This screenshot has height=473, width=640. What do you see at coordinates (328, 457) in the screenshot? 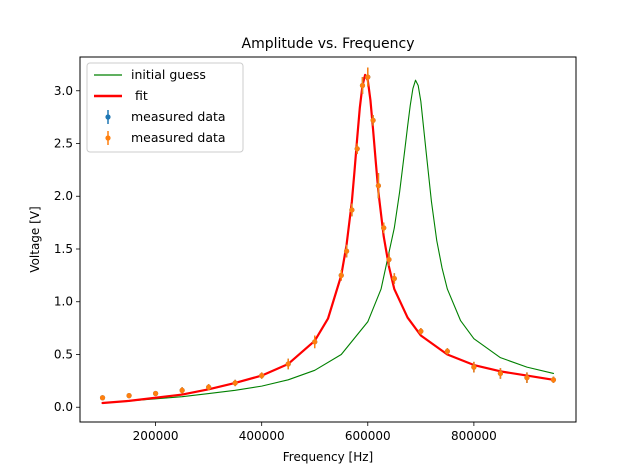
I see `x-axis-label: Frequency [Hz]` at bounding box center [328, 457].